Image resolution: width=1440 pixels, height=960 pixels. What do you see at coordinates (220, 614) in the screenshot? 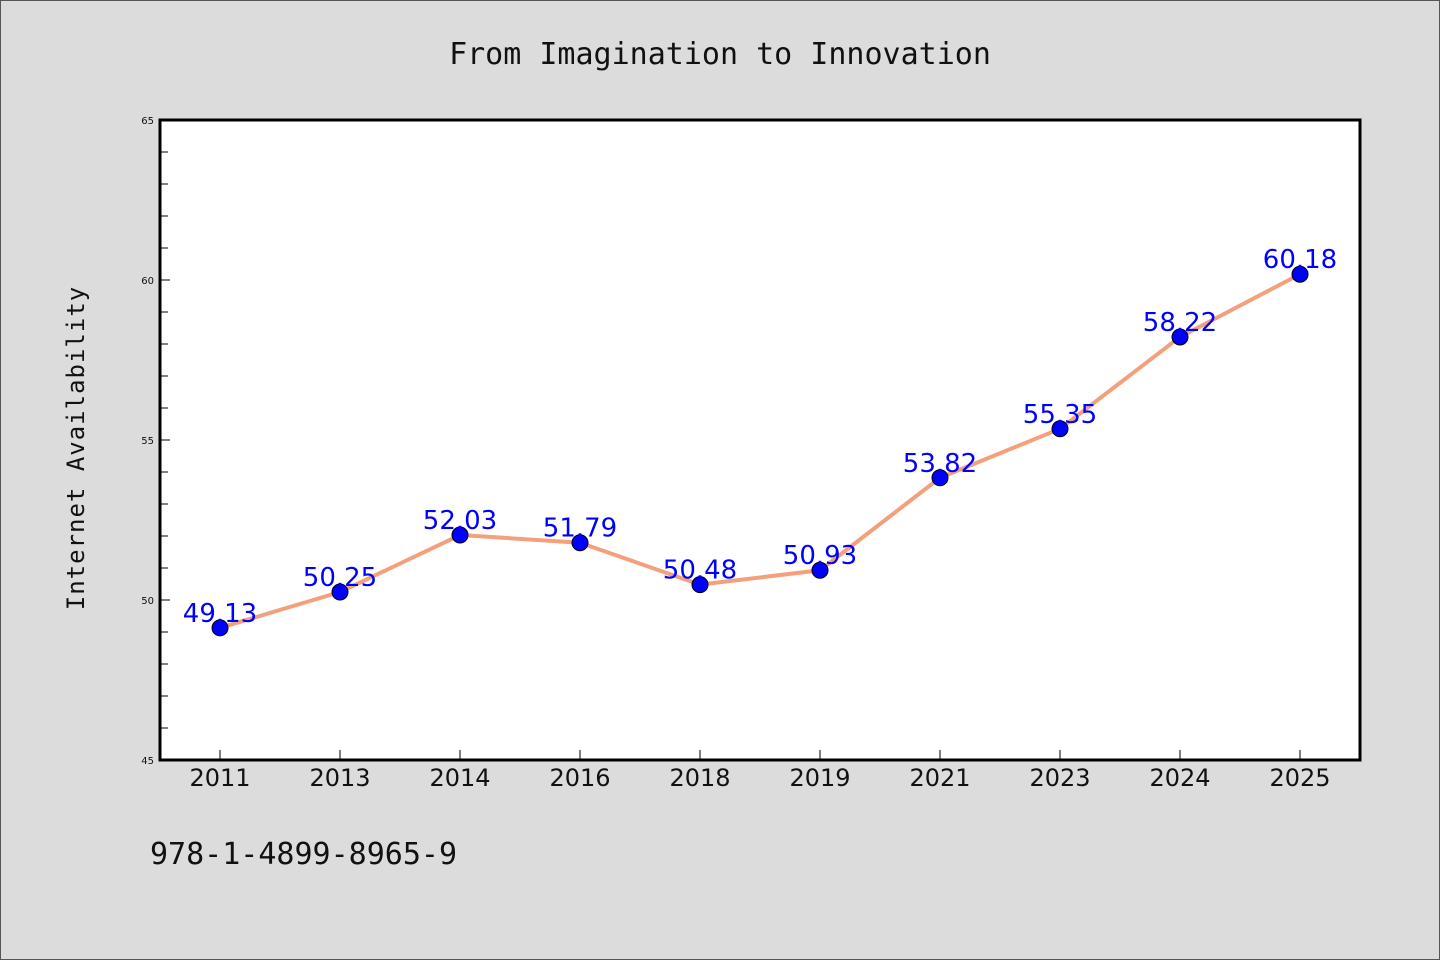
I see `data-label: 49.13` at bounding box center [220, 614].